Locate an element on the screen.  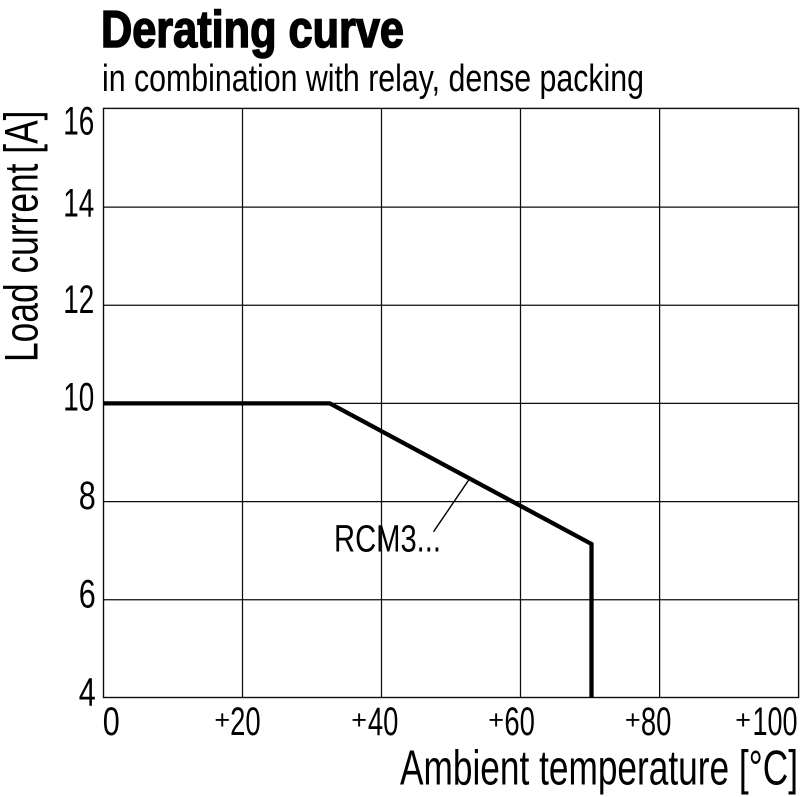
svg-text: 60 is located at coordinates (519, 722).